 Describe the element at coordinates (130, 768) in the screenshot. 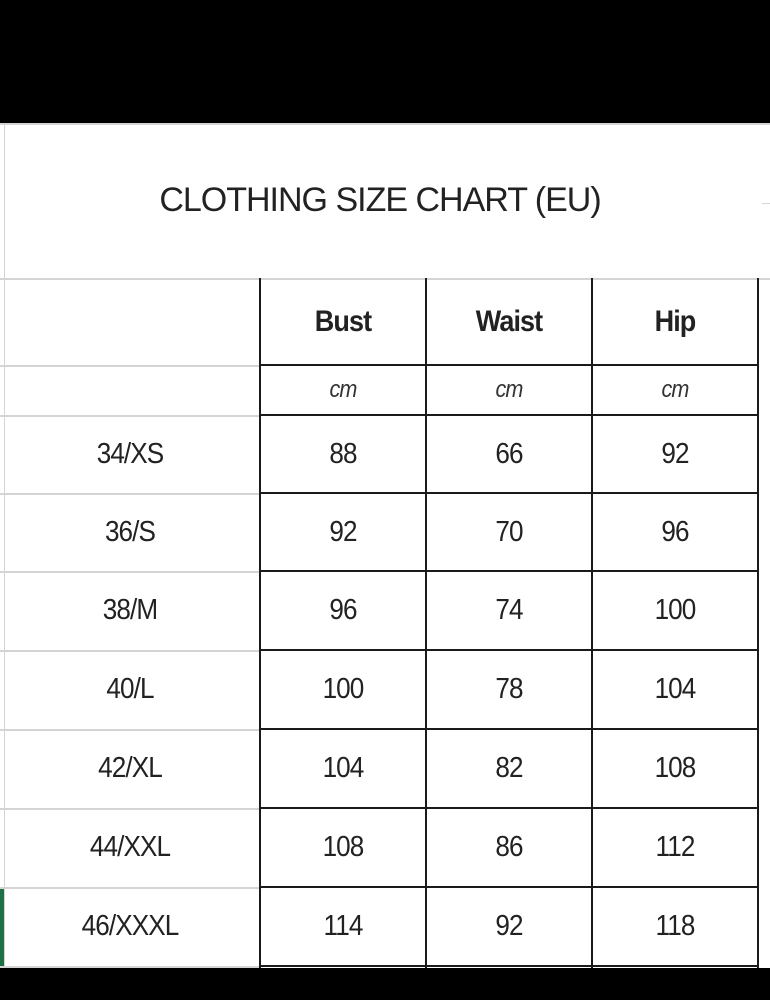

I see `size-label: 42/XL` at that location.